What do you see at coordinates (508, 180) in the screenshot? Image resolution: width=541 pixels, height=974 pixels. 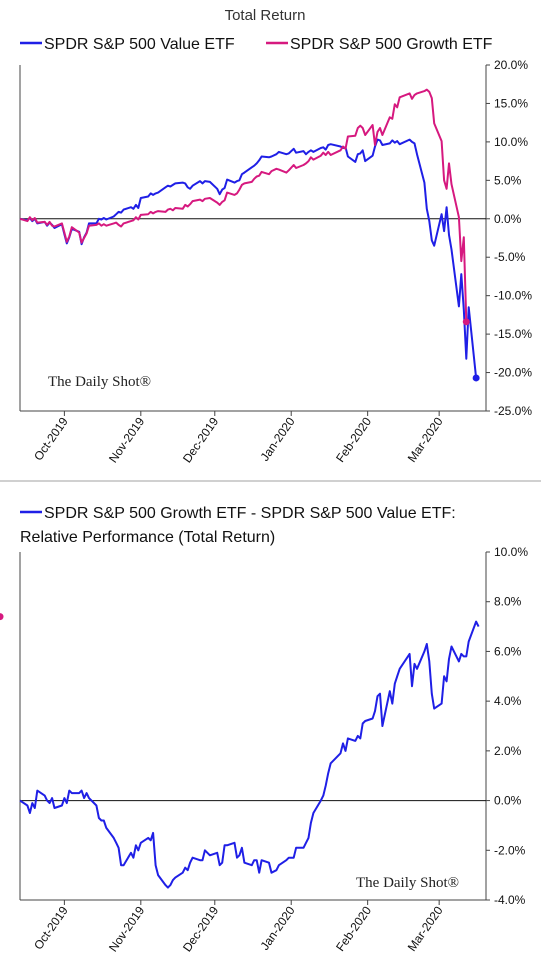 I see `y-tick-label: 5.0%` at bounding box center [508, 180].